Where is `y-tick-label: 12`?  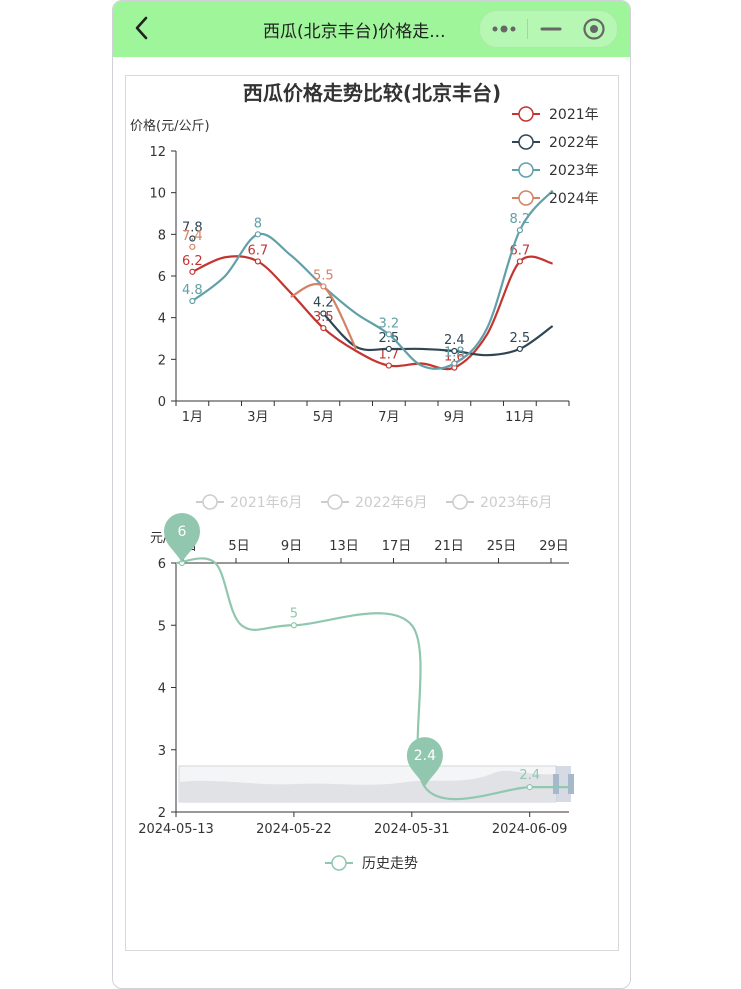 y-tick-label: 12 is located at coordinates (157, 152).